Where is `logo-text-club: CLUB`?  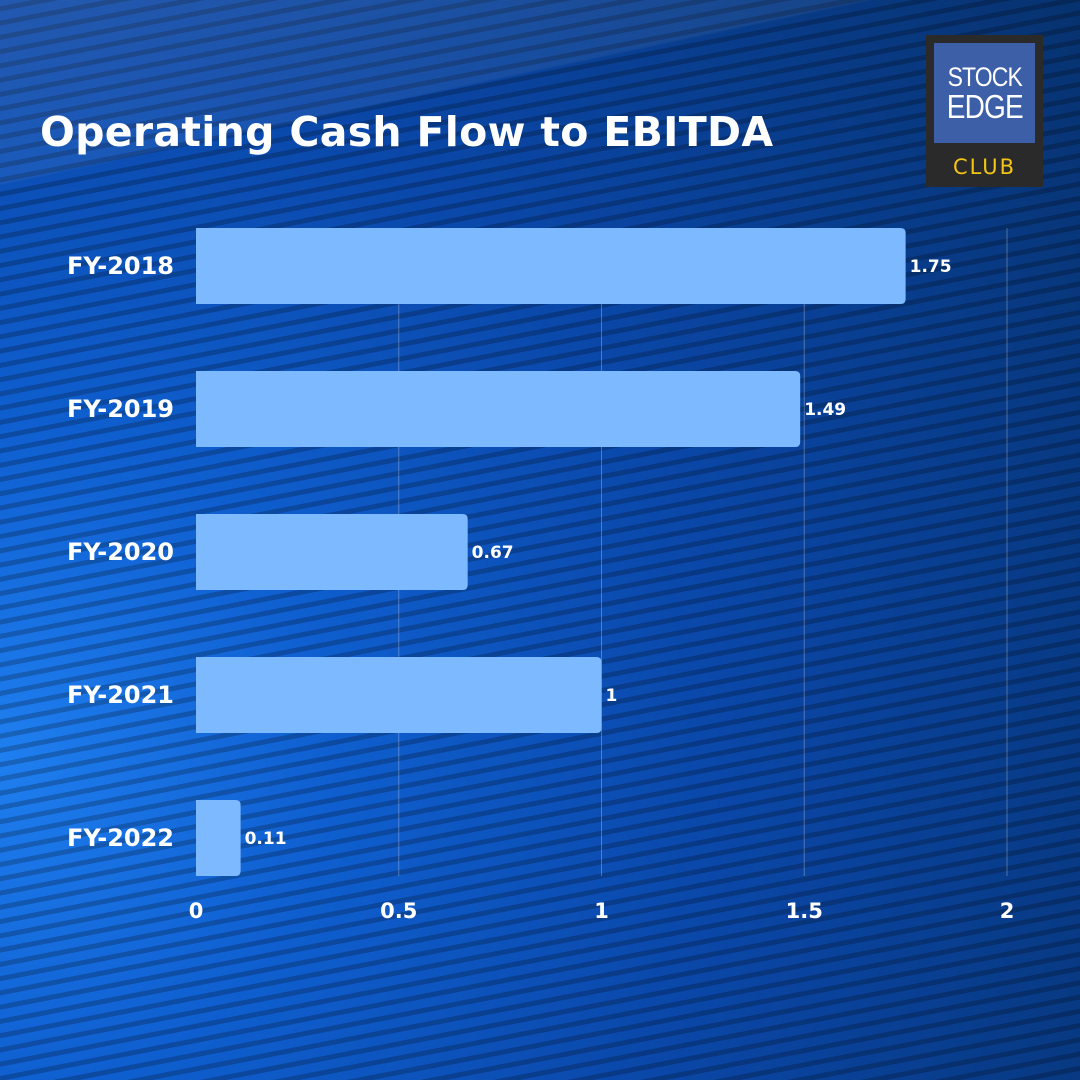 logo-text-club: CLUB is located at coordinates (984, 167).